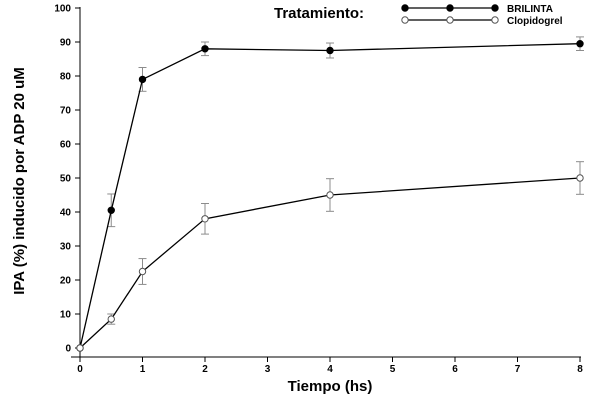 The height and width of the screenshot is (409, 600). What do you see at coordinates (68, 349) in the screenshot?
I see `y-tick-label: 0` at bounding box center [68, 349].